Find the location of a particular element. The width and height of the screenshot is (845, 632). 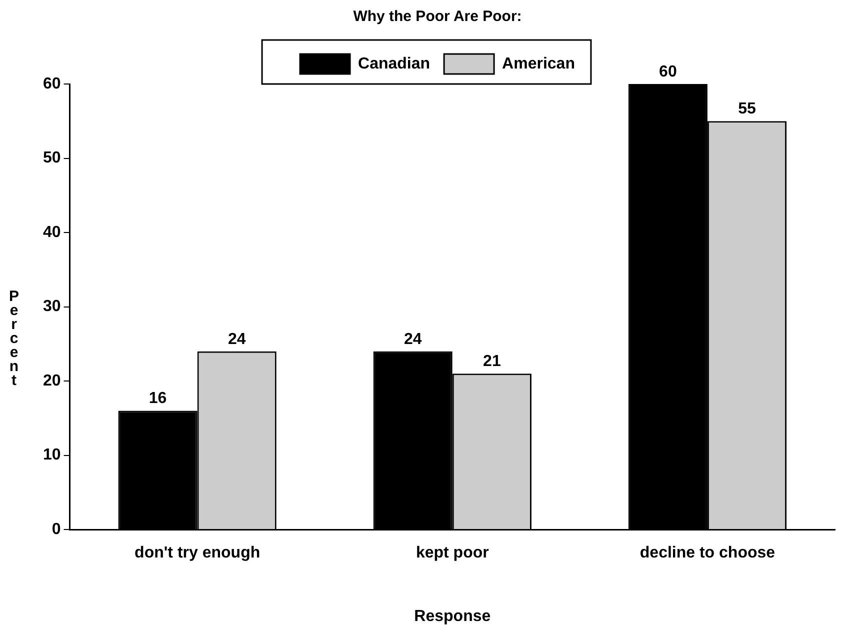

legend-label: American is located at coordinates (538, 63).